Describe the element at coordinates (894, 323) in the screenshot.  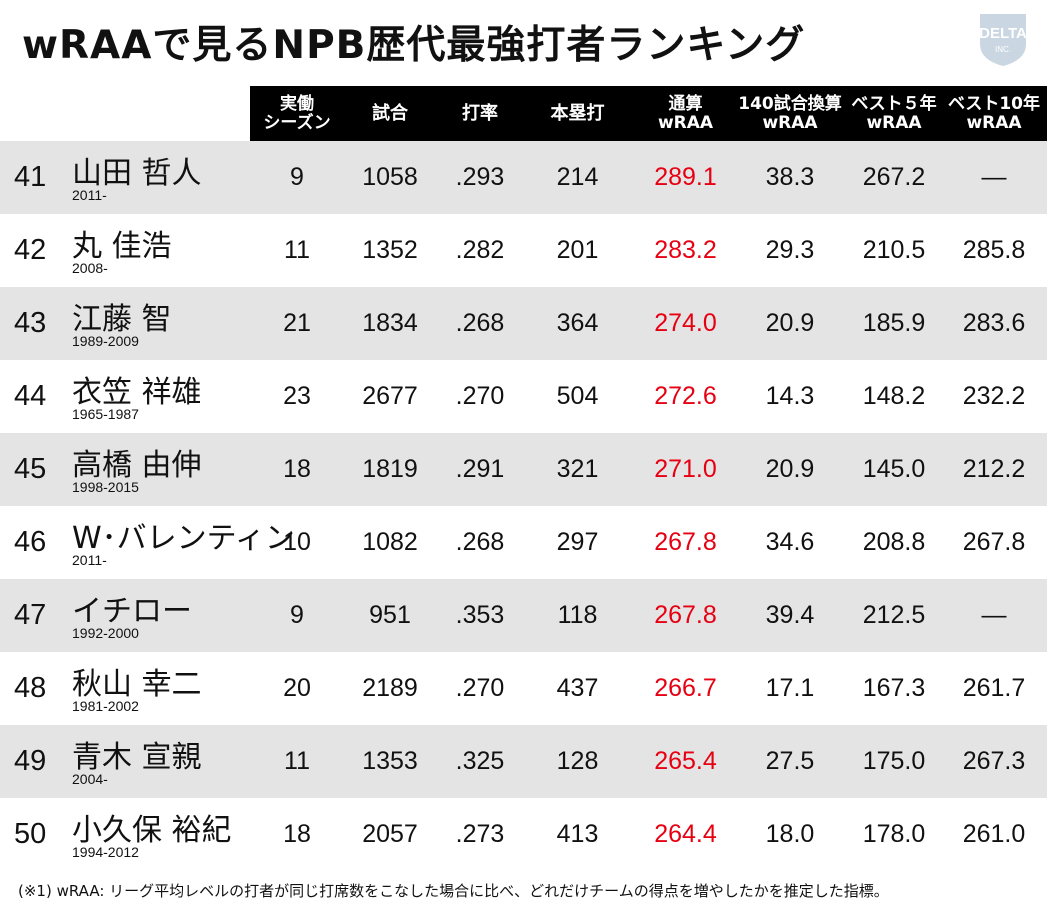
I see `cell-best5: 185.9` at that location.